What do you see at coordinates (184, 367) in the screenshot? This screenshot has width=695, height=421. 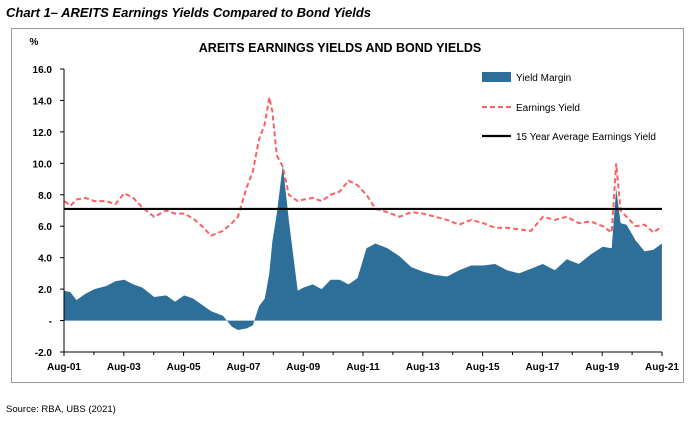 I see `x-tick-label: Aug-05` at bounding box center [184, 367].